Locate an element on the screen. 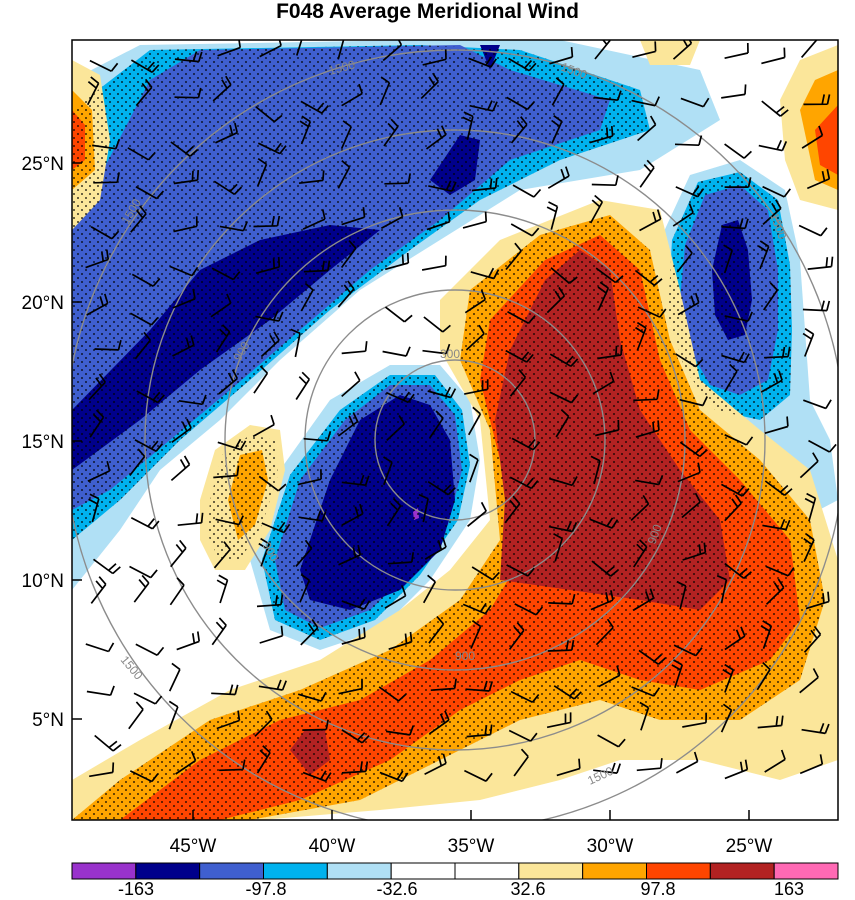 The image size is (855, 900). colorbar-label: 97.8 is located at coordinates (657, 889).